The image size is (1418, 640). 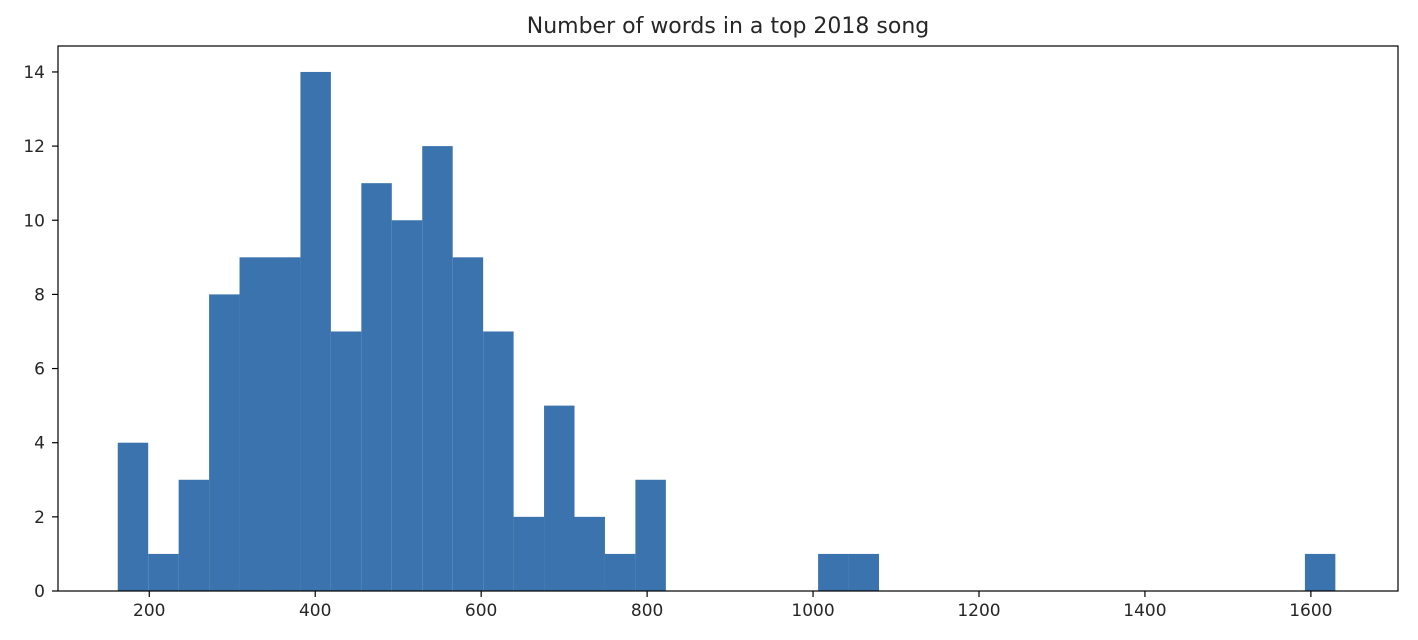 What do you see at coordinates (733, 606) in the screenshot?
I see `x-axis: 200 400 600 800 1000 1200 1400 1600` at bounding box center [733, 606].